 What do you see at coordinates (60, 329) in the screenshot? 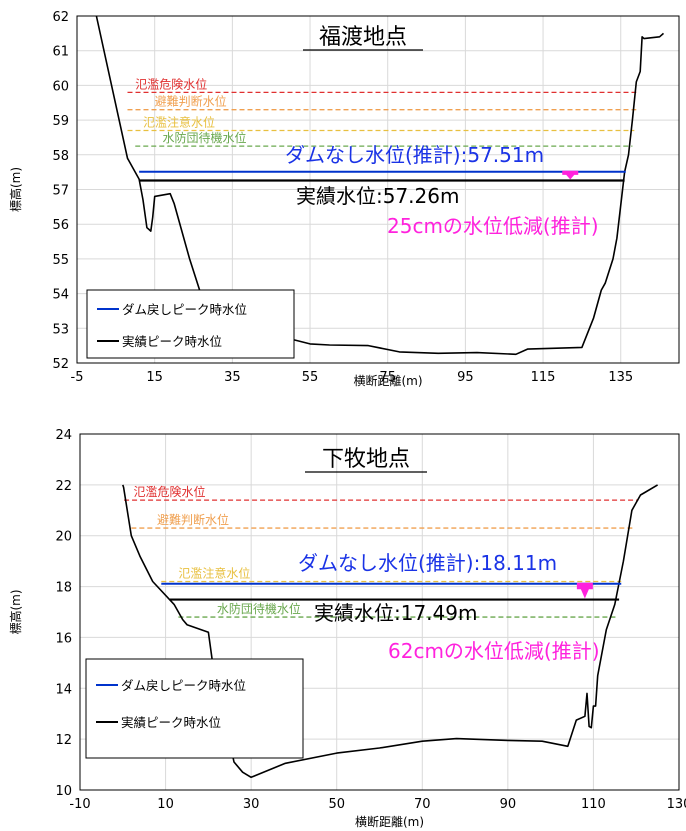
I see `y-tick-label: 53` at bounding box center [60, 329].